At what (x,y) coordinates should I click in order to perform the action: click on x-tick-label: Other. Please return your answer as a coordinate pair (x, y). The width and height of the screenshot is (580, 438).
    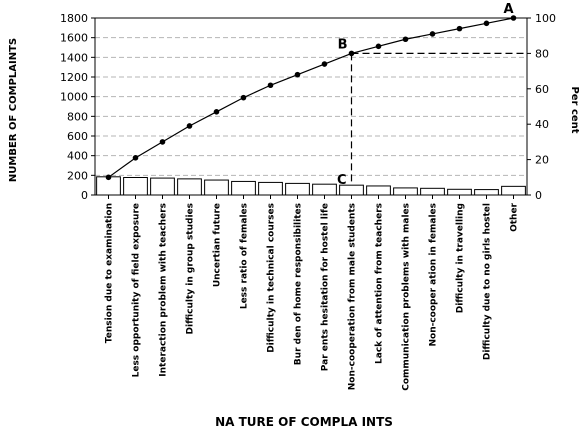
    Looking at the image, I should click on (515, 216).